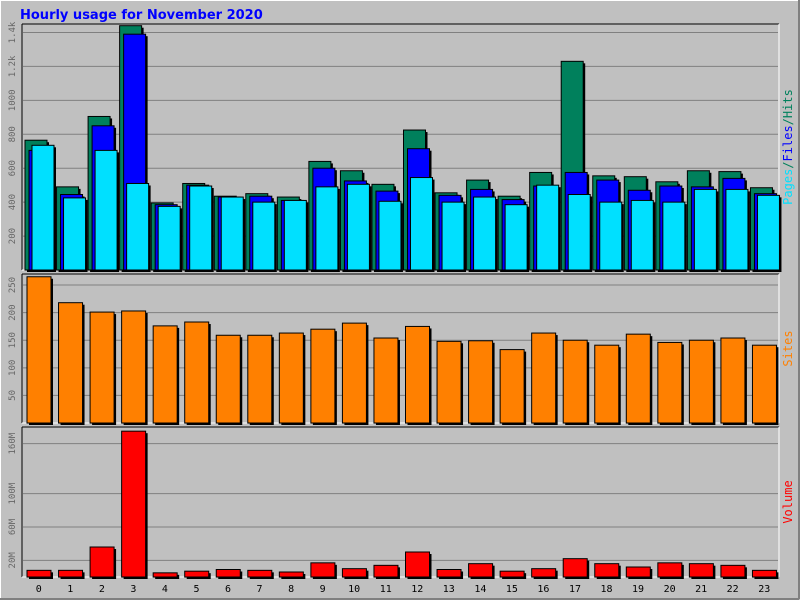 The height and width of the screenshot is (600, 800). I want to click on x-tick-label: 15, so click(512, 589).